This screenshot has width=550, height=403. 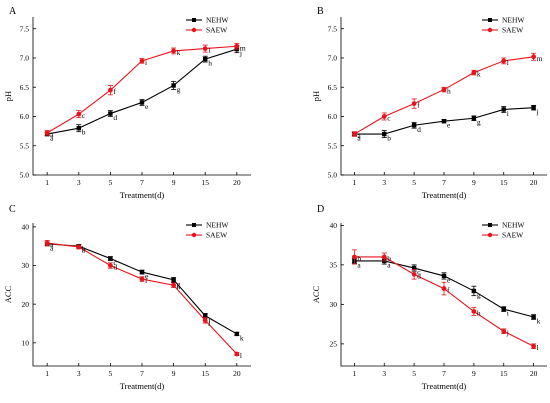 I want to click on y-tick-label: 30, so click(x=334, y=304).